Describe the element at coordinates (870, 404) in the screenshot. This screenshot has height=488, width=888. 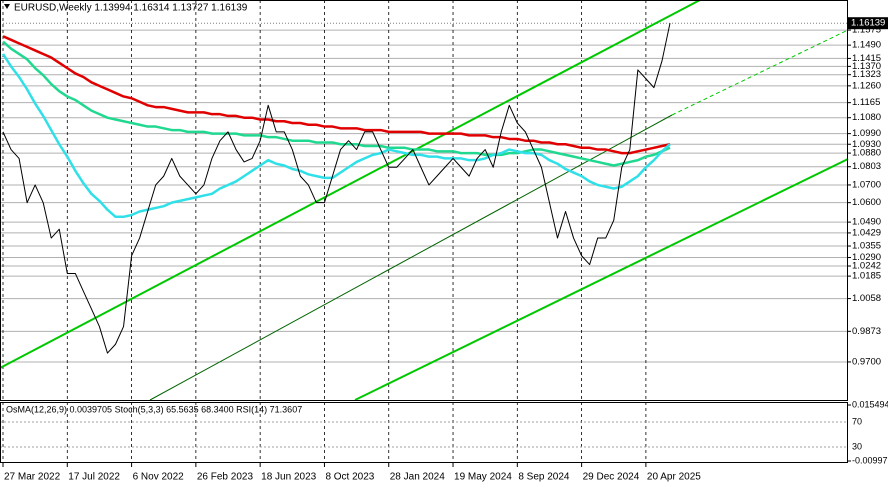
I see `oscillator-tick-label: 0.015494` at that location.